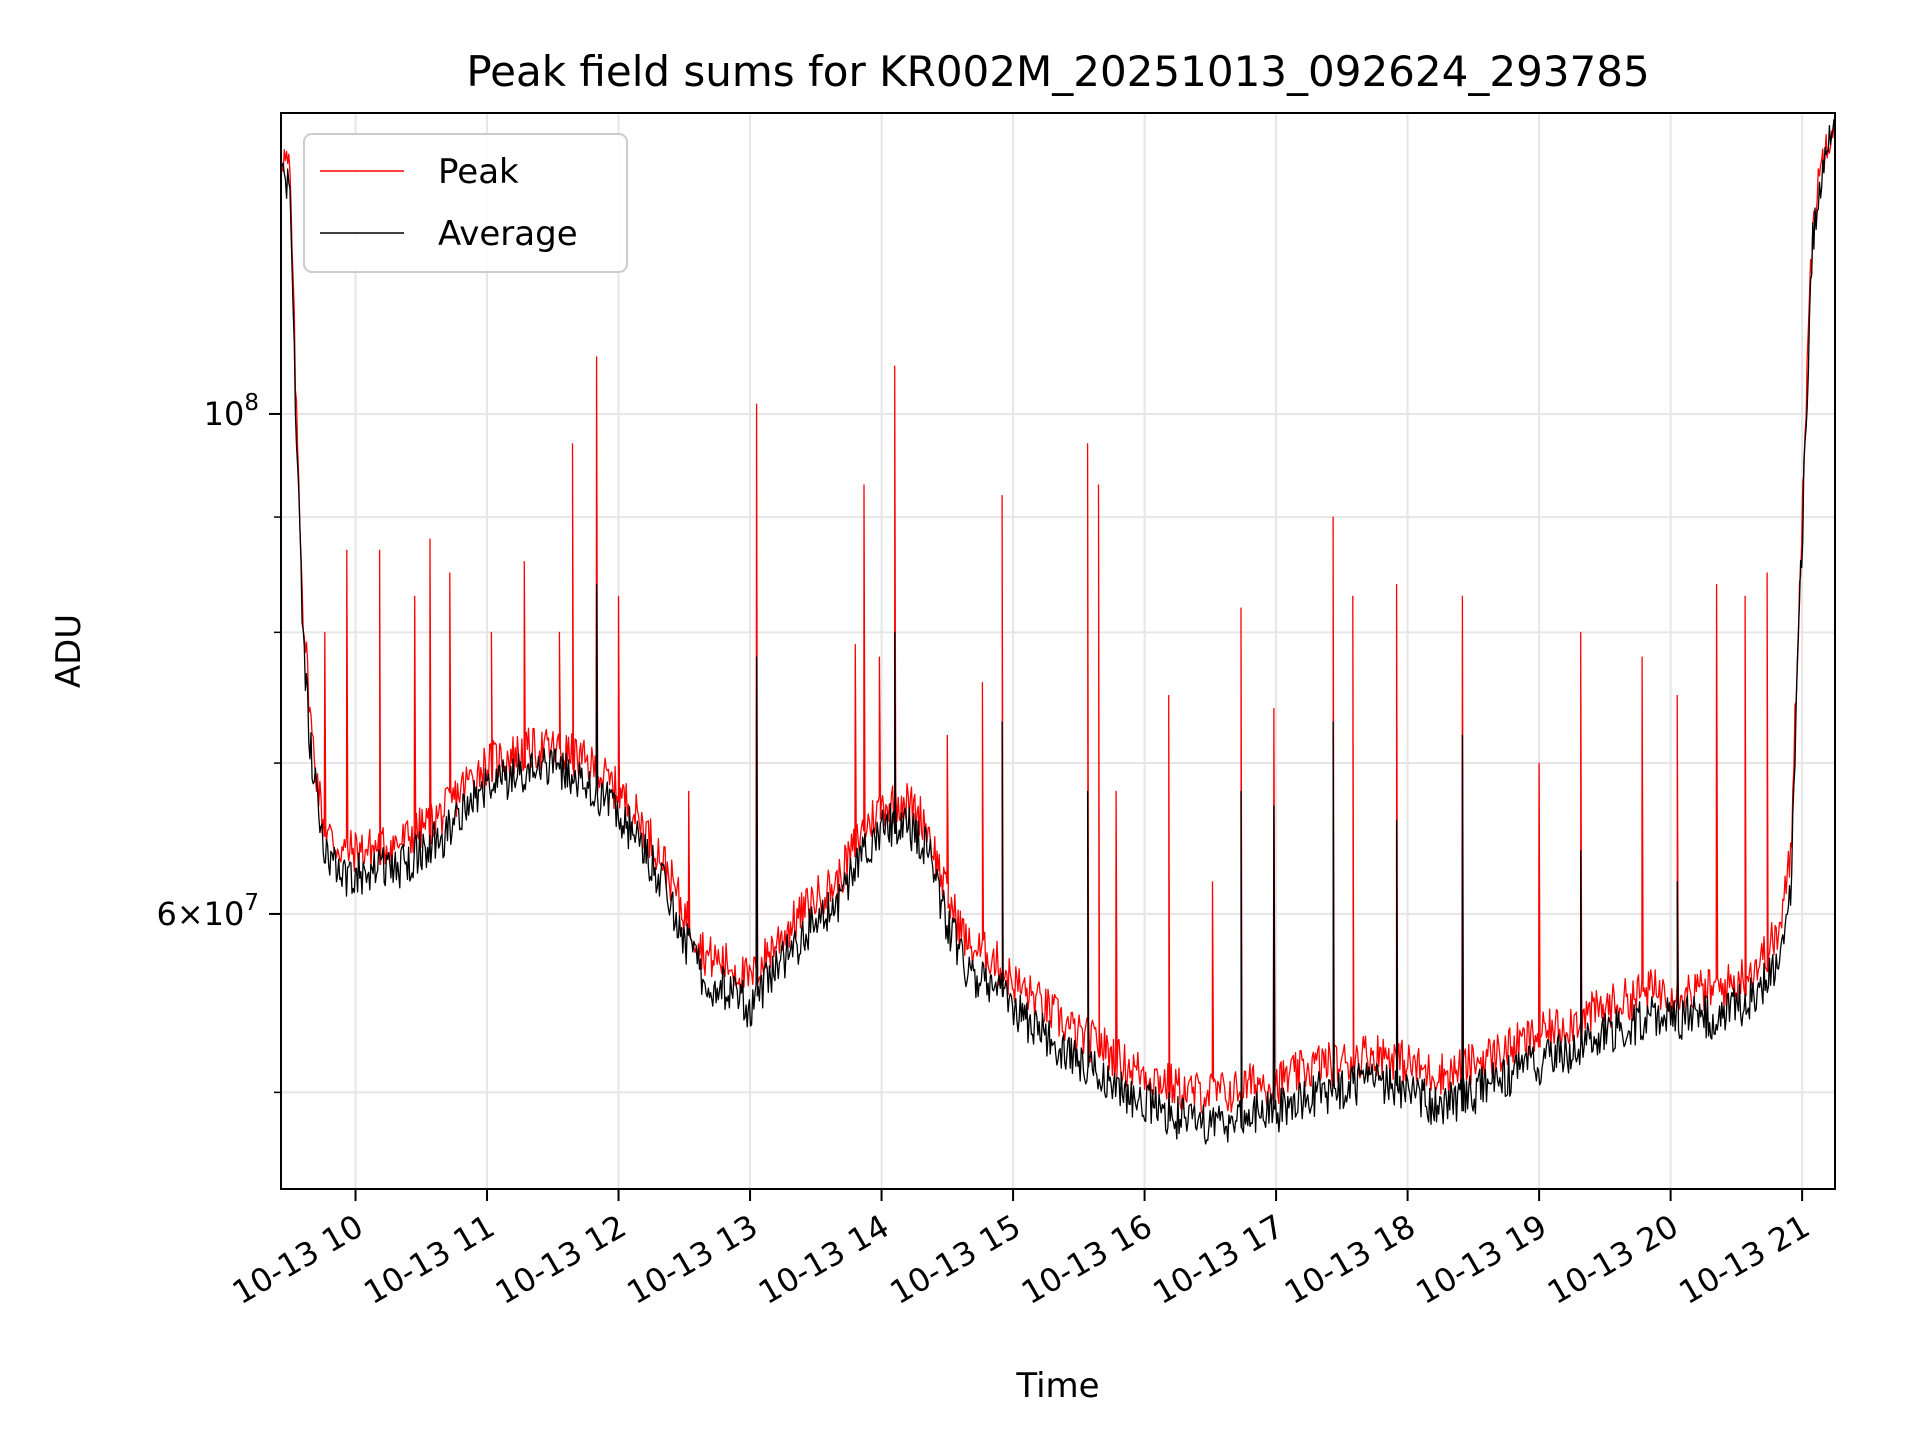 This screenshot has height=1440, width=1920. Describe the element at coordinates (478, 172) in the screenshot. I see `legend-label-peak: Peak` at that location.